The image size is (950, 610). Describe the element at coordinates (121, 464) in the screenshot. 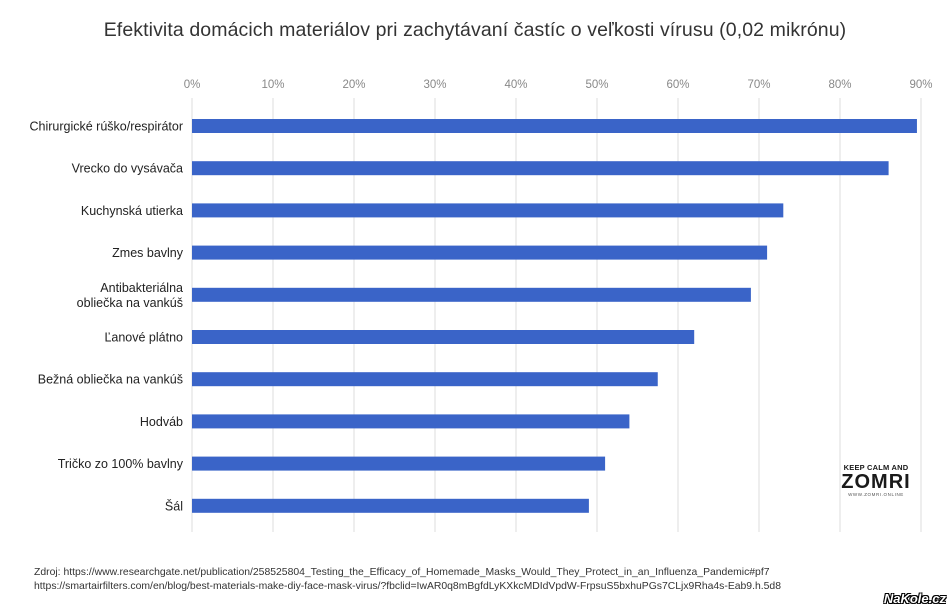

I see `category-label: Tričko zo 100% bavlny` at that location.